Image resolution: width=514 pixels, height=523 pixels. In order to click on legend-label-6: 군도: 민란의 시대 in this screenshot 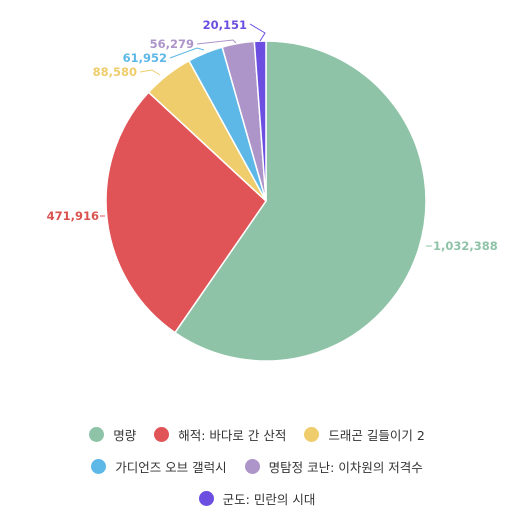, I will do `click(269, 499)`.